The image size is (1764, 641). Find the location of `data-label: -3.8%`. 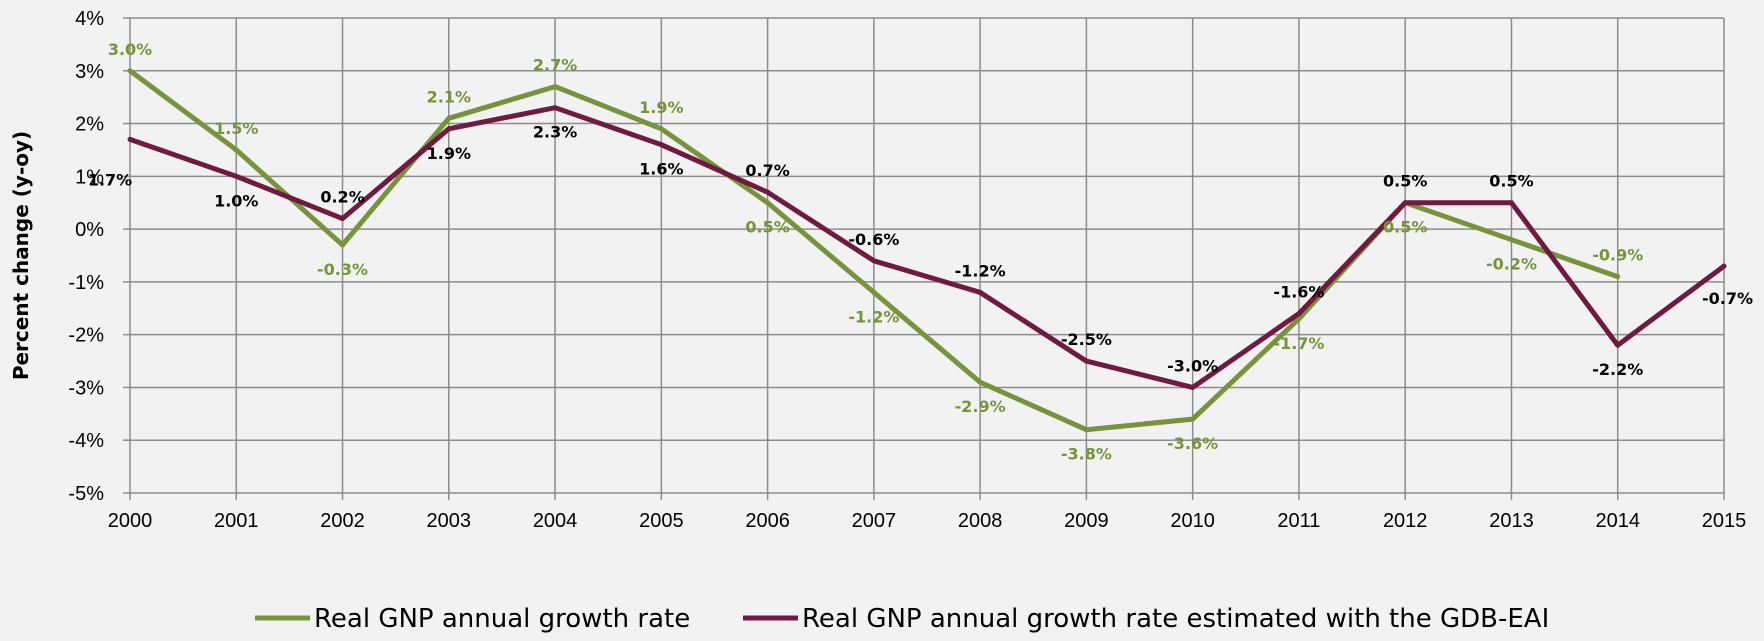

data-label: -3.8% is located at coordinates (1086, 454).